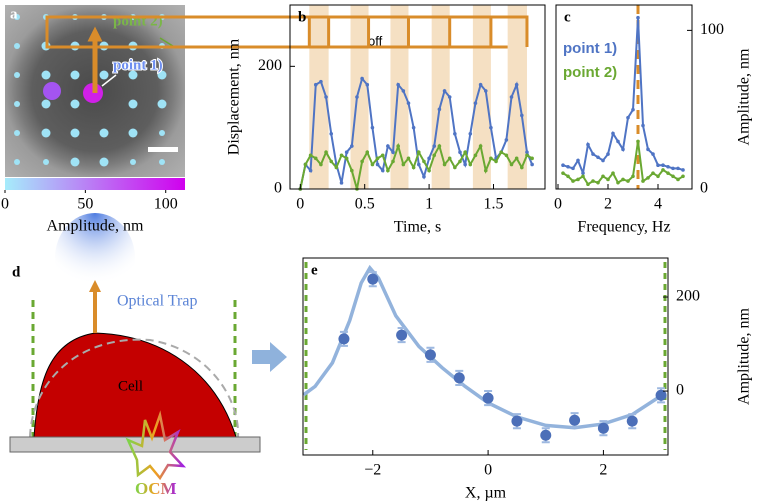 The width and height of the screenshot is (759, 502). What do you see at coordinates (744, 356) in the screenshot?
I see `y-axis-label: Amplitude, nm` at bounding box center [744, 356].